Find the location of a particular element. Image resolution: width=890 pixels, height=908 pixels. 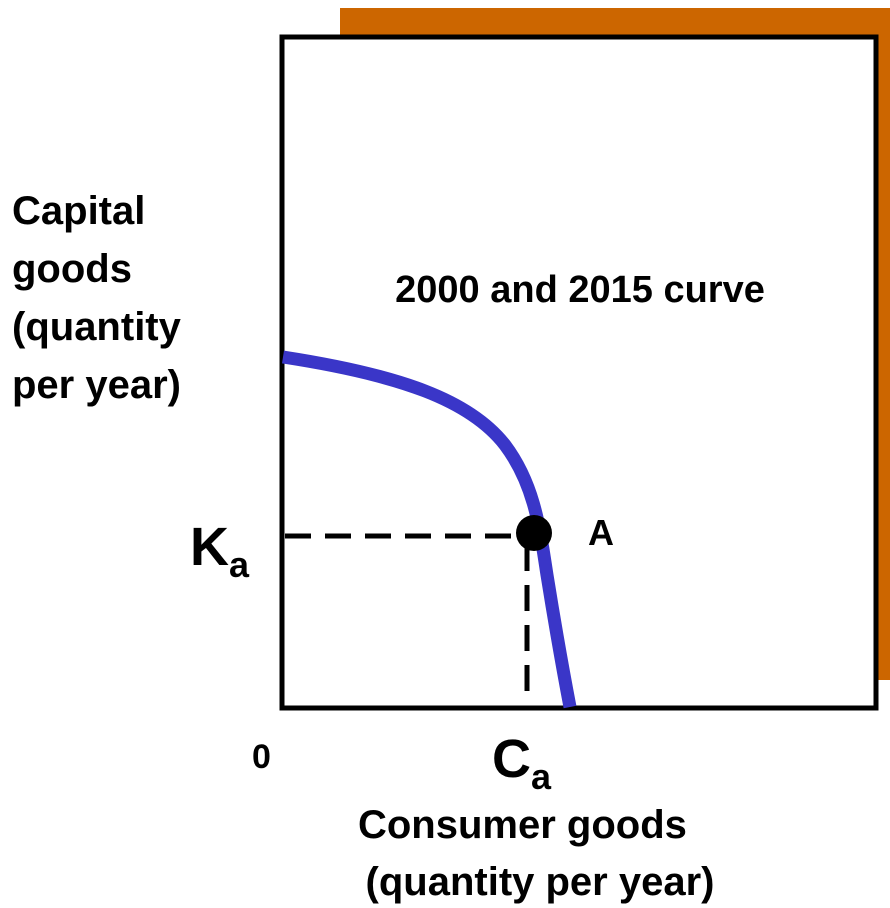

curve-label: 2000 and 2015 curve is located at coordinates (580, 290).